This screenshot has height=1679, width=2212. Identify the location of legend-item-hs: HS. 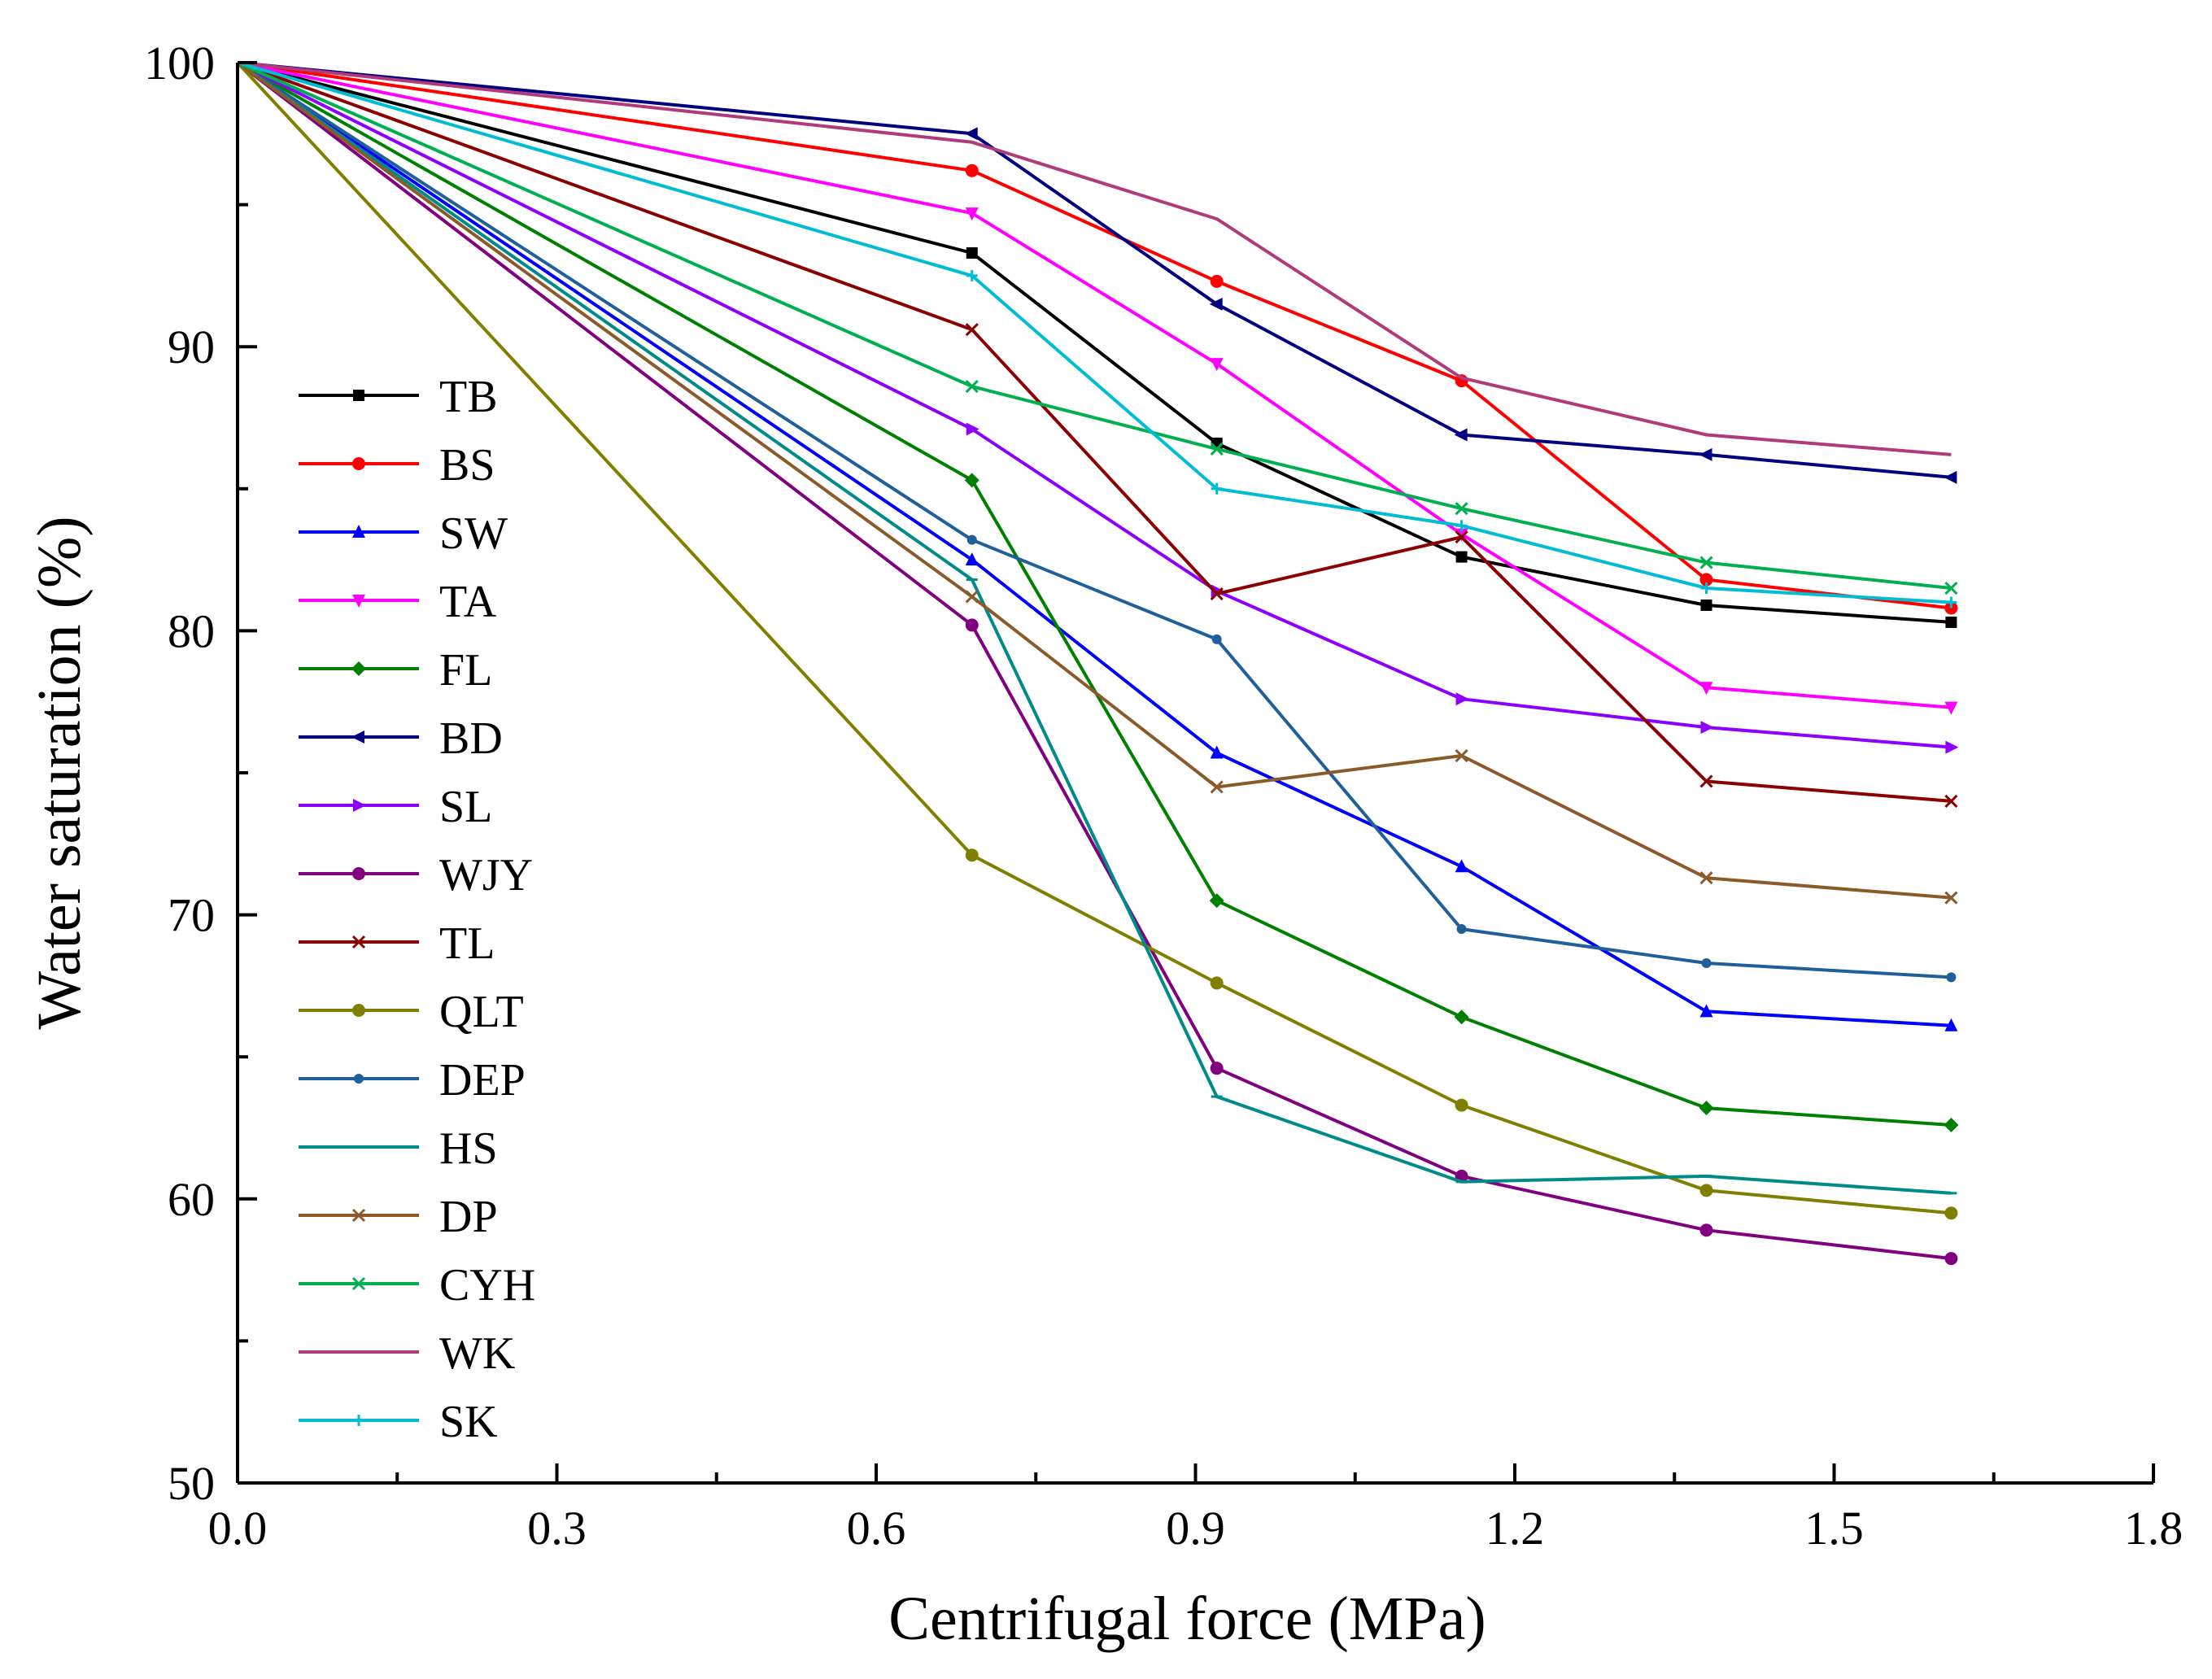
(398, 1148).